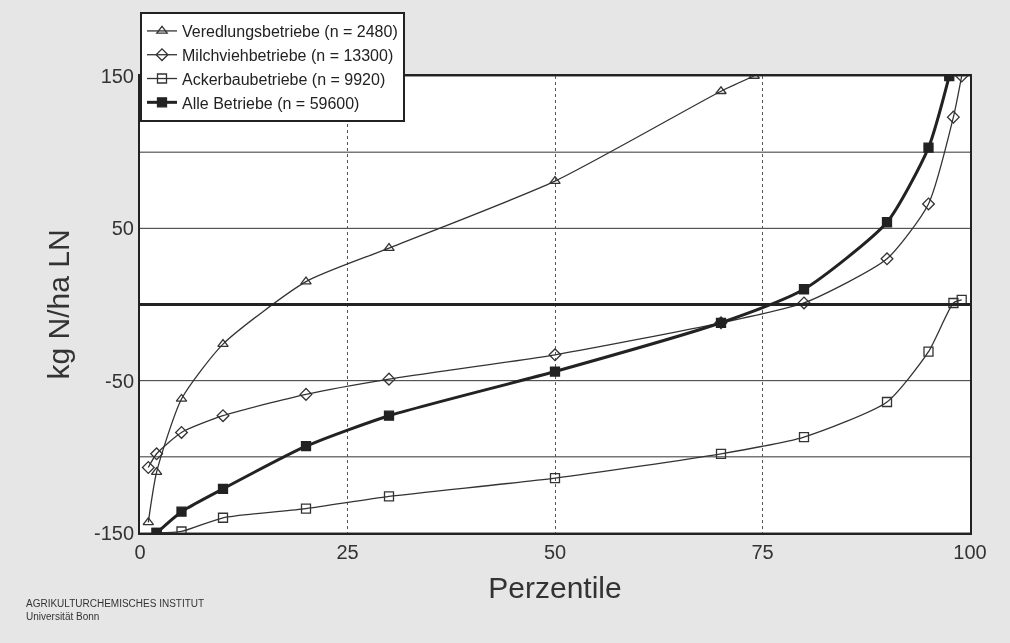 The width and height of the screenshot is (1010, 643). What do you see at coordinates (970, 552) in the screenshot?
I see `x-tick-label: 100` at bounding box center [970, 552].